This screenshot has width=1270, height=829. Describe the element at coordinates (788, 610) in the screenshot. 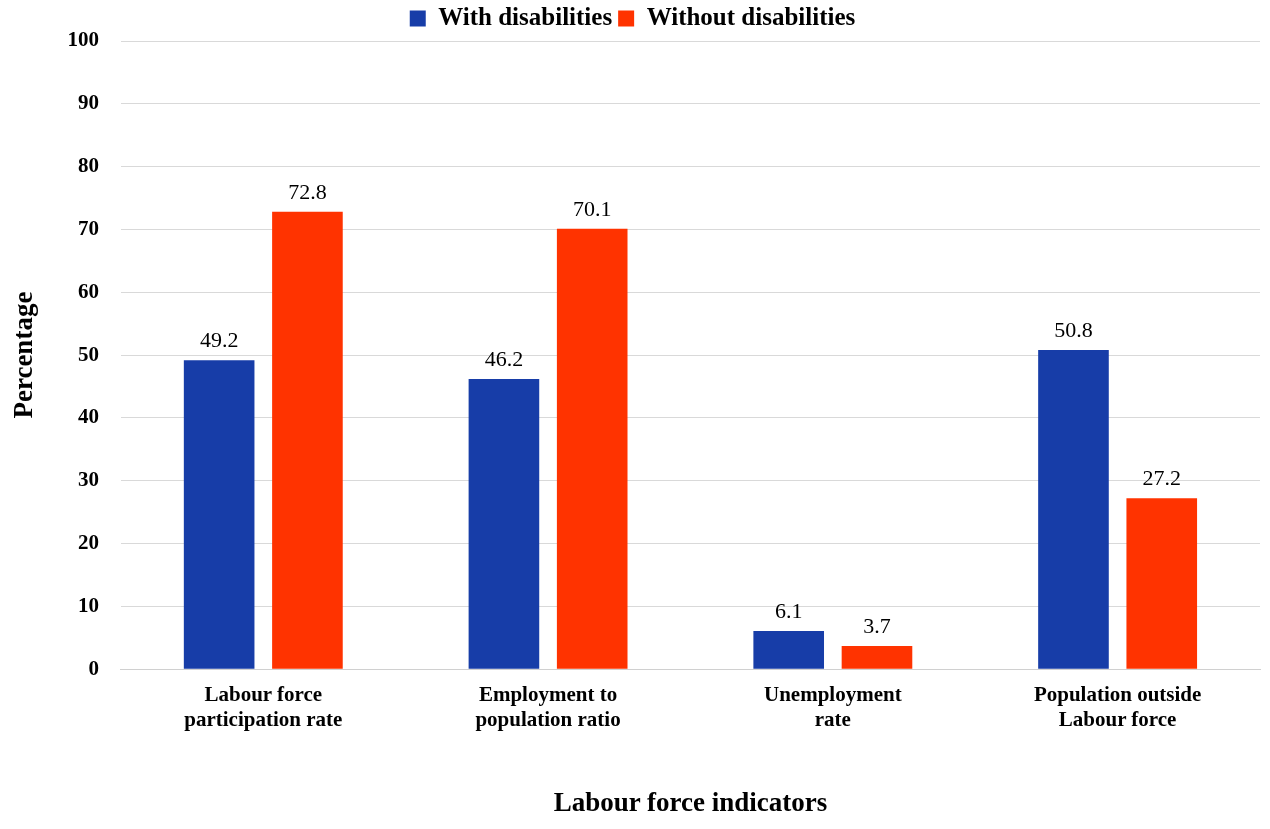

I see `data-label: 6.1` at that location.